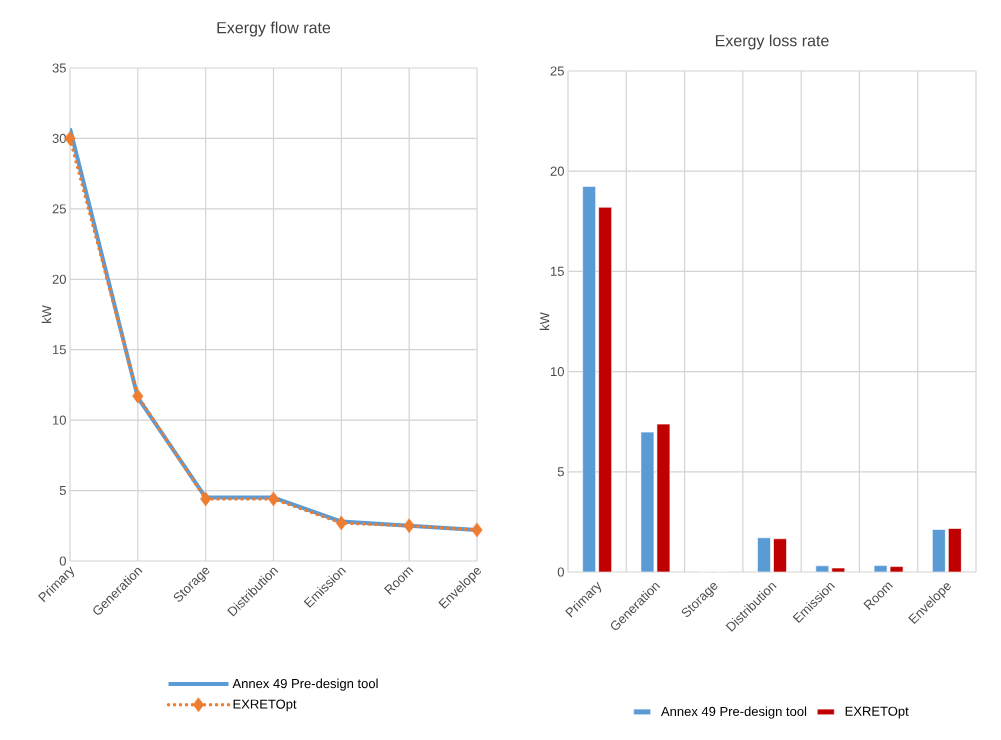 This screenshot has height=740, width=1001. What do you see at coordinates (772, 42) in the screenshot?
I see `chart-title: Exergy loss rate` at bounding box center [772, 42].